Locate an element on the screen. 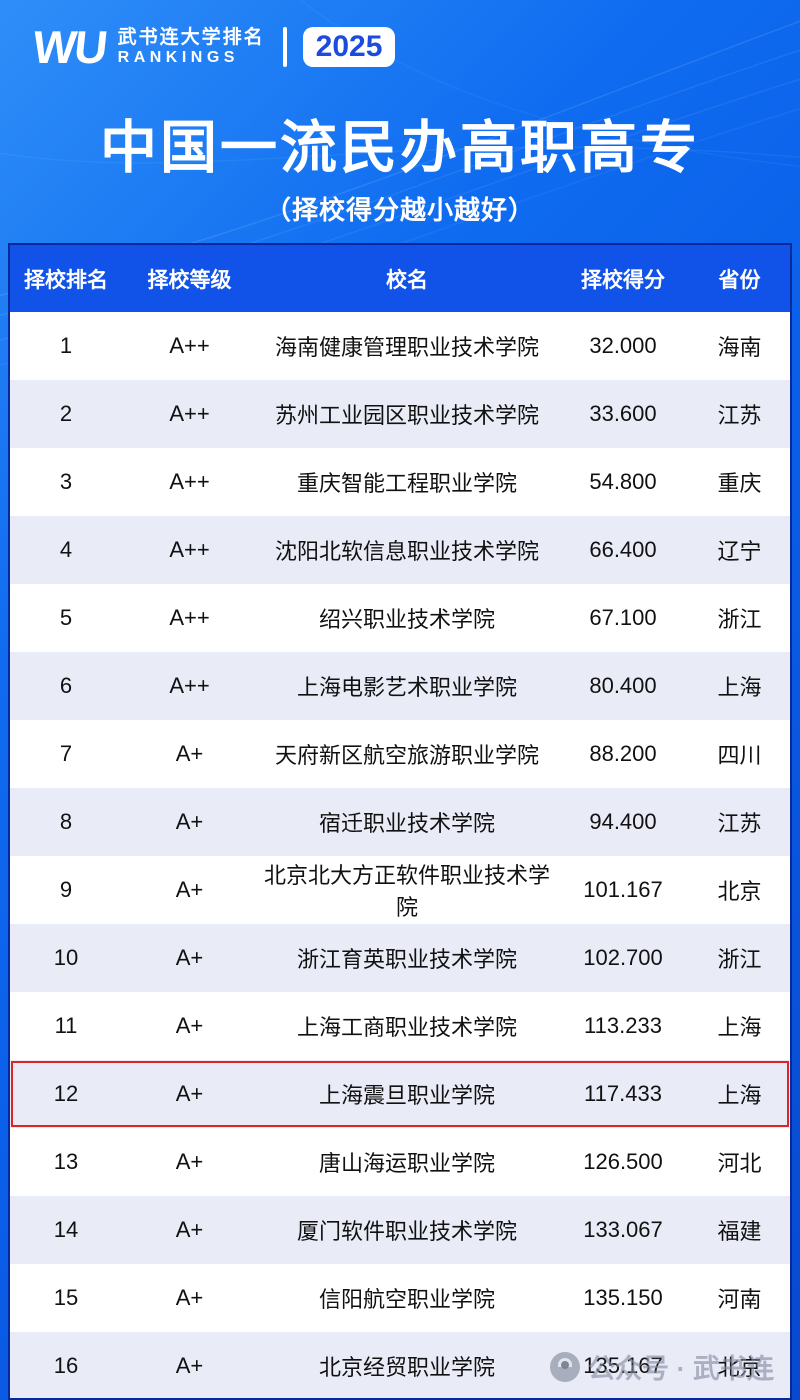 Image resolution: width=800 pixels, height=1400 pixels. table-row: 8 A+ 宿迁职业技术学院 94.400 江苏 is located at coordinates (400, 822).